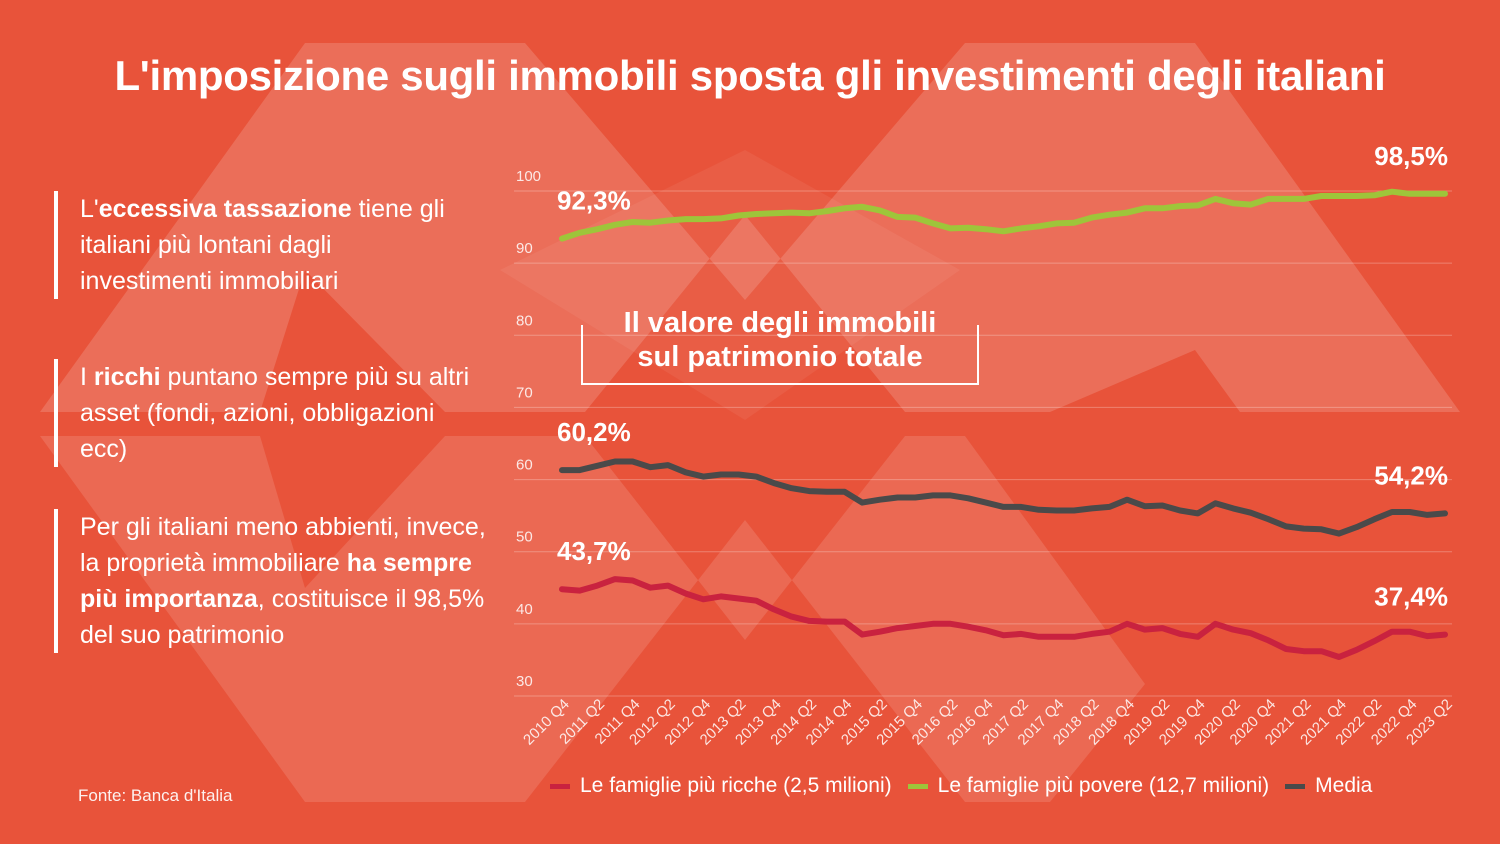 The image size is (1500, 844). What do you see at coordinates (1344, 785) in the screenshot?
I see `legend-label: Media` at bounding box center [1344, 785].